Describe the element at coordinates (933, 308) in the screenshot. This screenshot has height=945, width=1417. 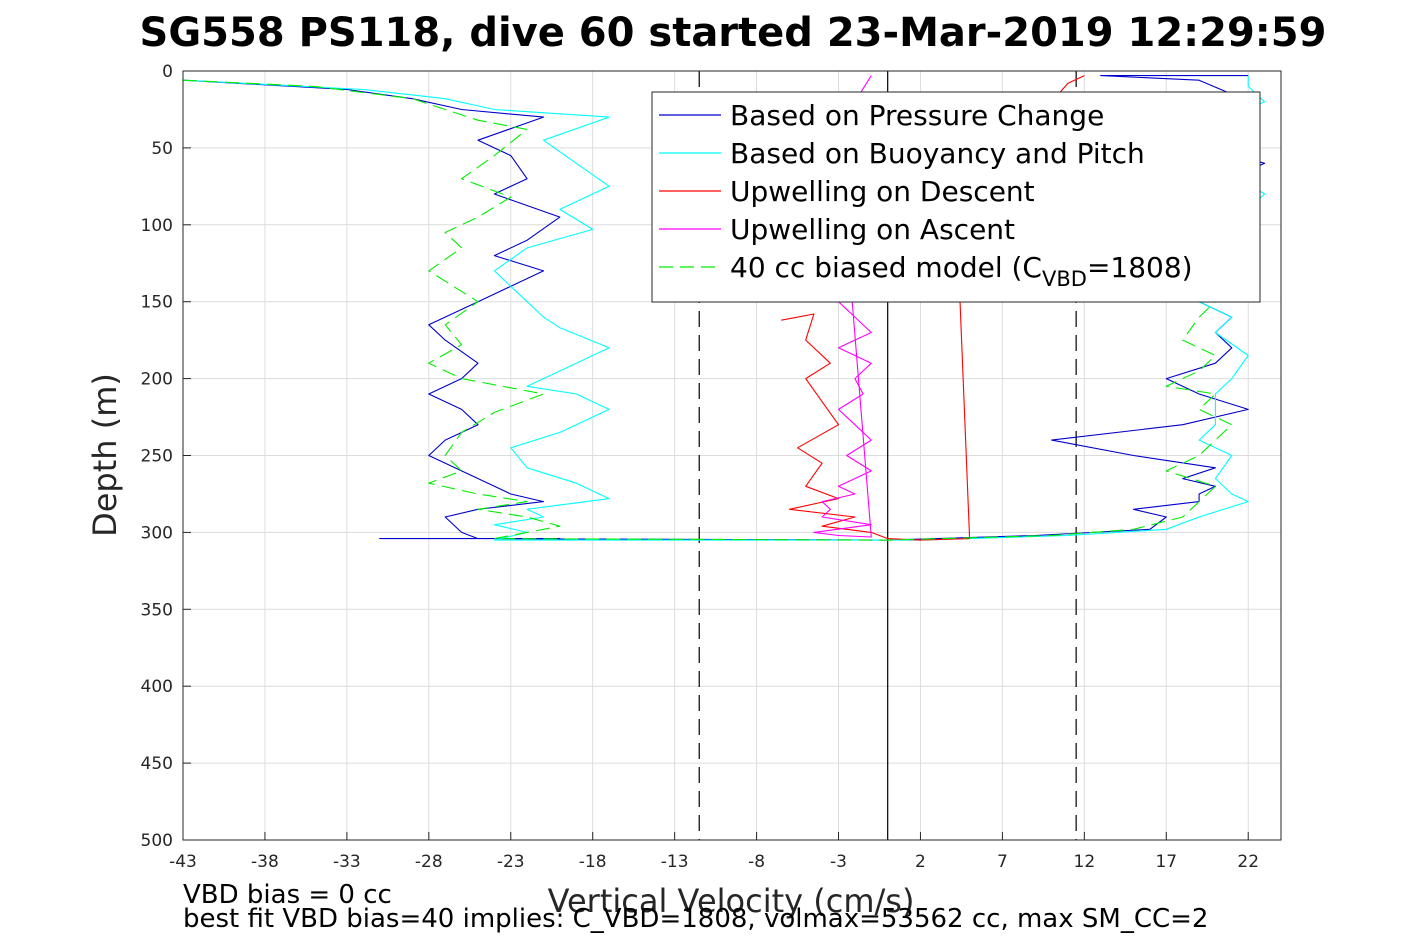
I see `series-upwelling-descent` at that location.